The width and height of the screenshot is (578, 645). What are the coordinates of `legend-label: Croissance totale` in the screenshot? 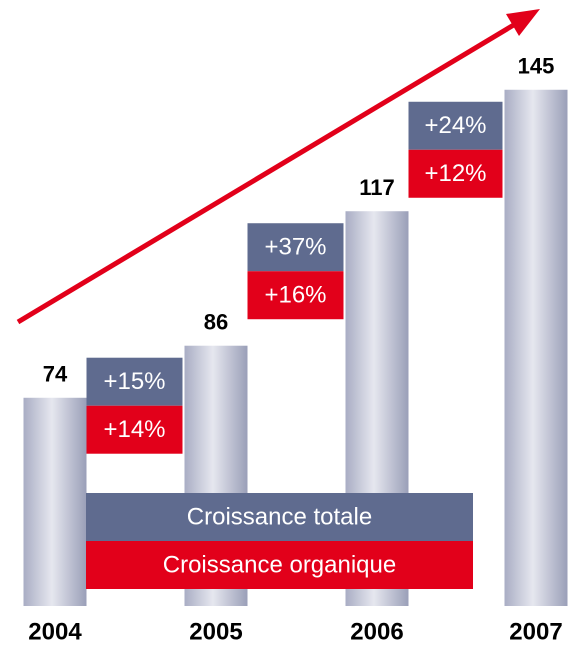 It's located at (279, 516).